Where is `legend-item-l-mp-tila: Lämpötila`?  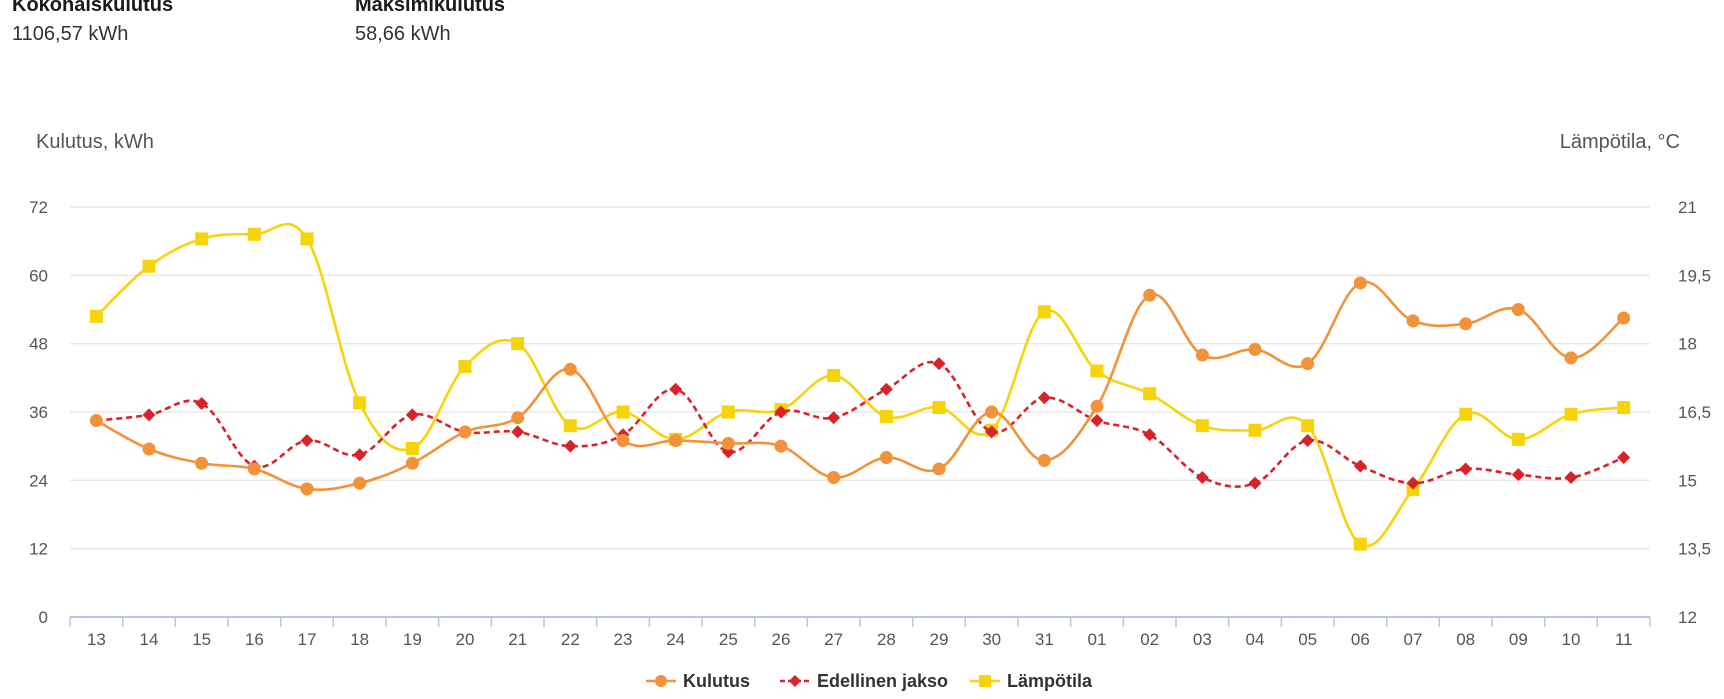
legend-item-l-mp-tila: Lämpötila is located at coordinates (1031, 681).